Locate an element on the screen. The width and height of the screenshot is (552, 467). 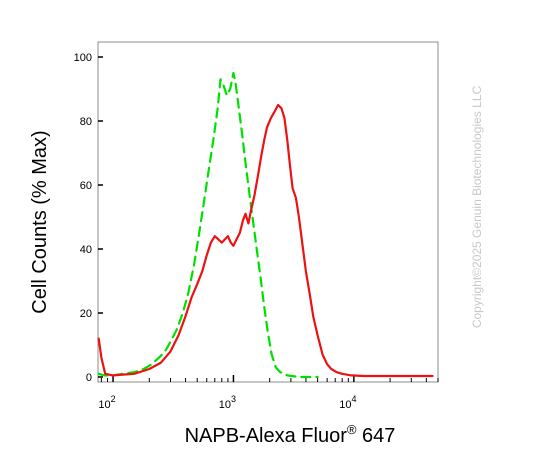
x-tick-exponent: 4 is located at coordinates (353, 399).